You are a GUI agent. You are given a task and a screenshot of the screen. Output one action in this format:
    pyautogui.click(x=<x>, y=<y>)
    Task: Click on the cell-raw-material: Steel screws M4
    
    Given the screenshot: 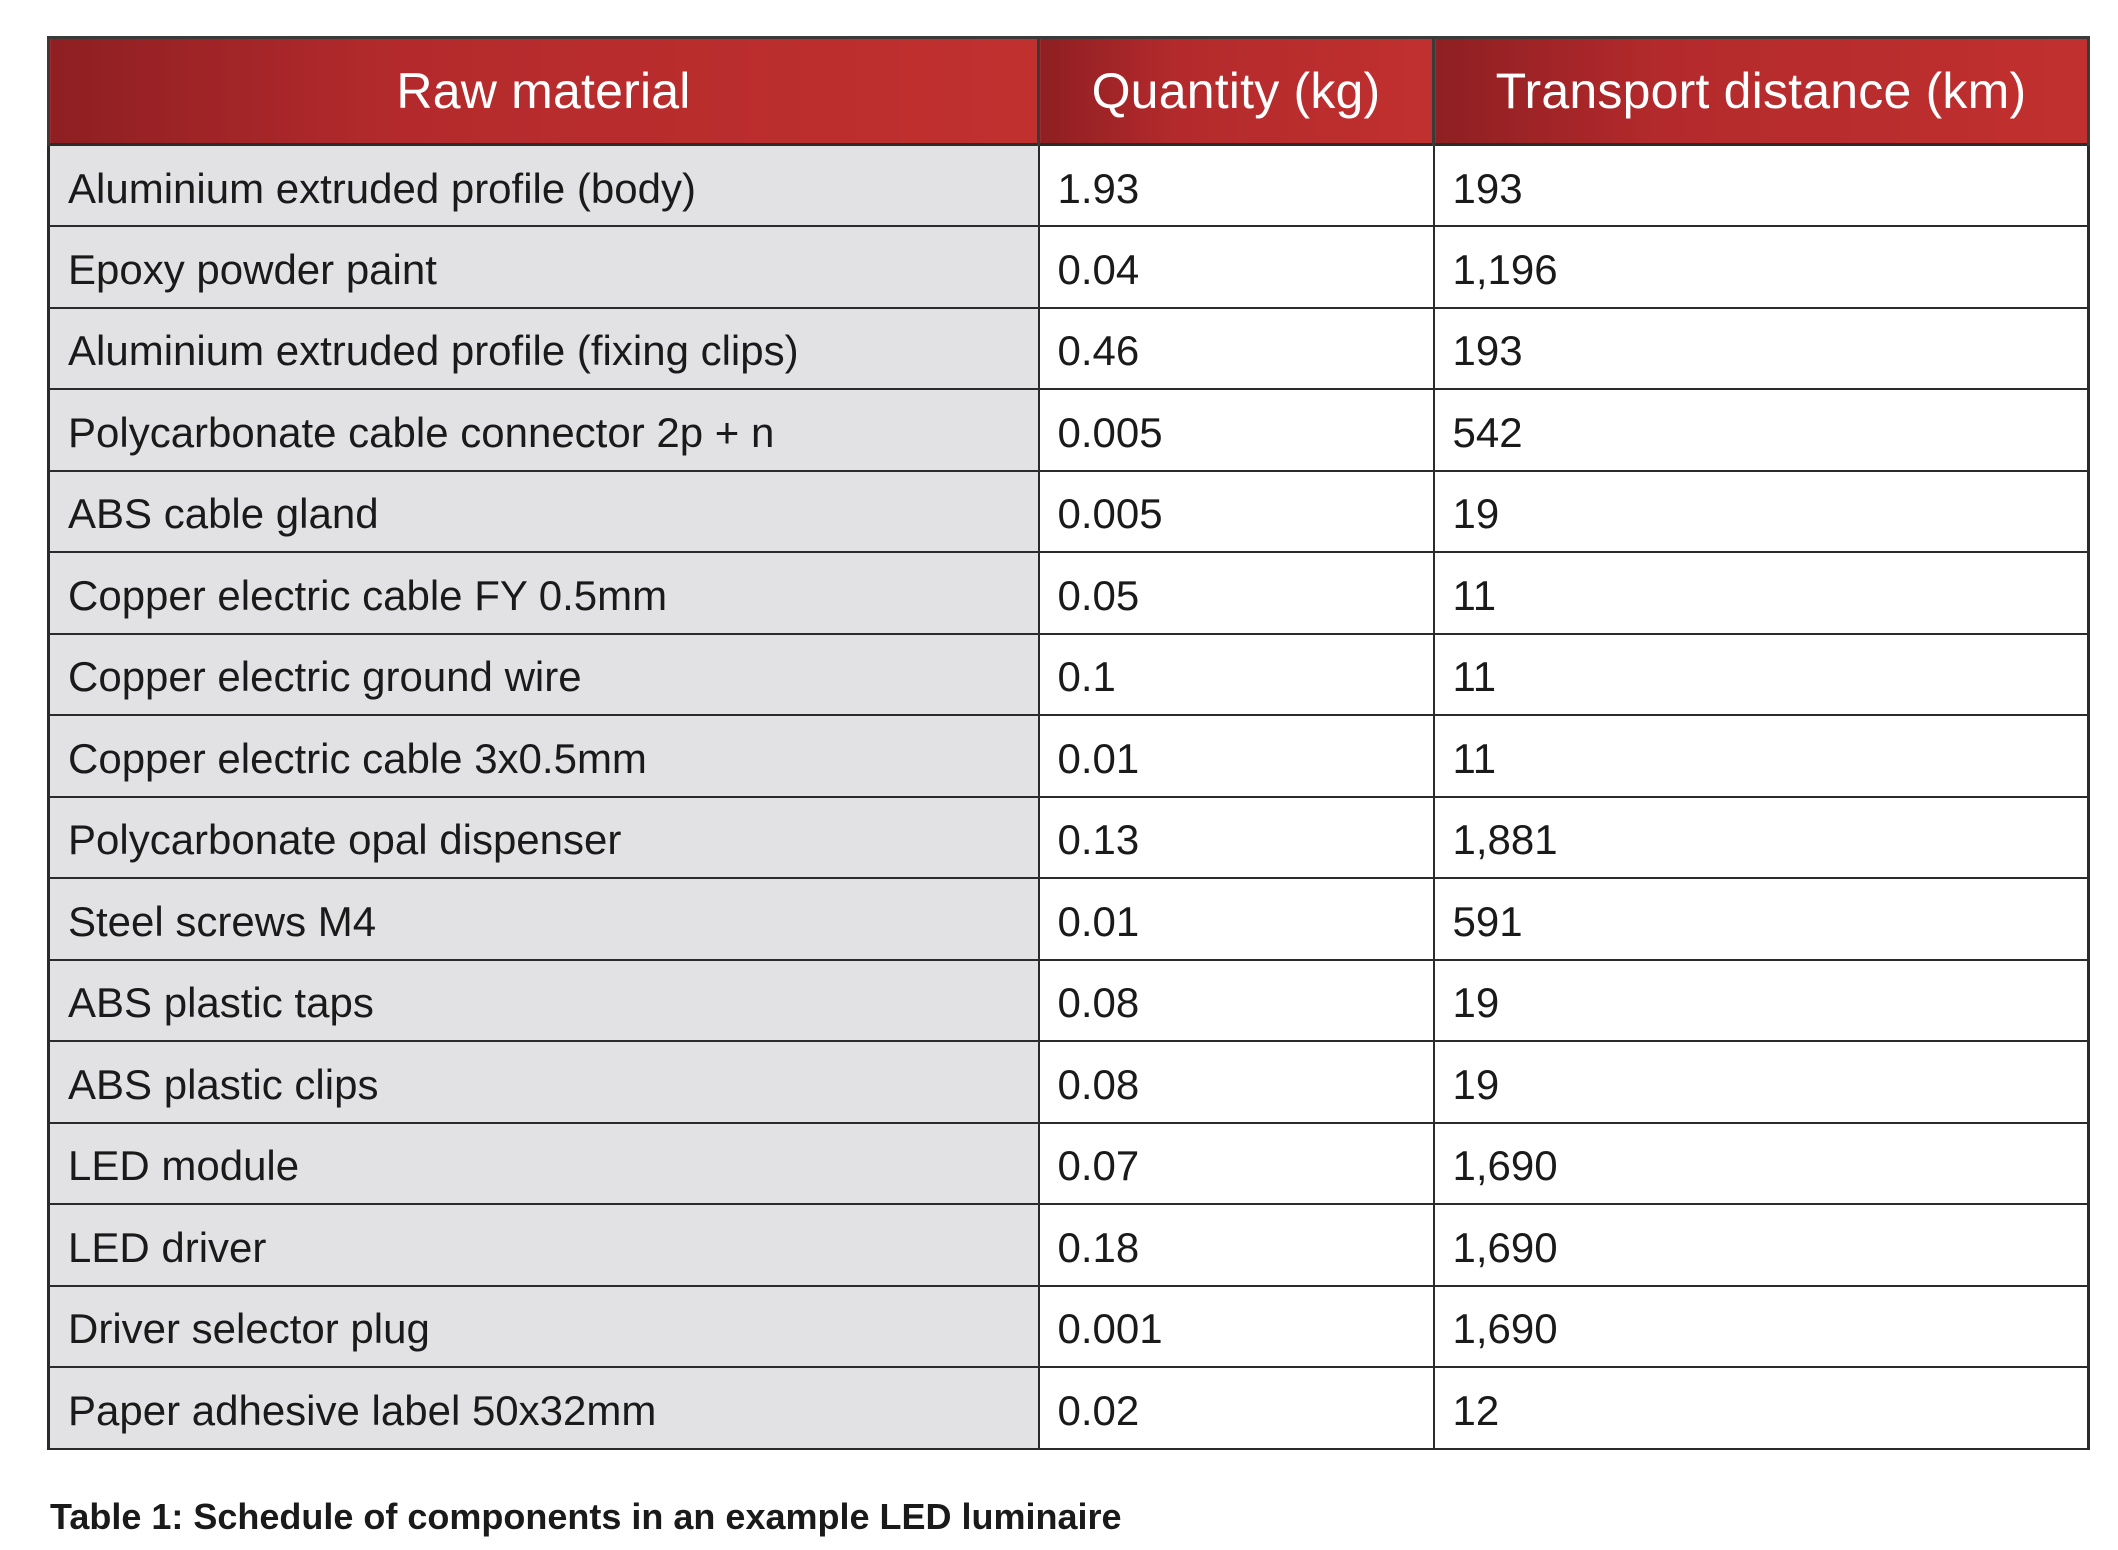 What is the action you would take?
    pyautogui.click(x=543, y=919)
    